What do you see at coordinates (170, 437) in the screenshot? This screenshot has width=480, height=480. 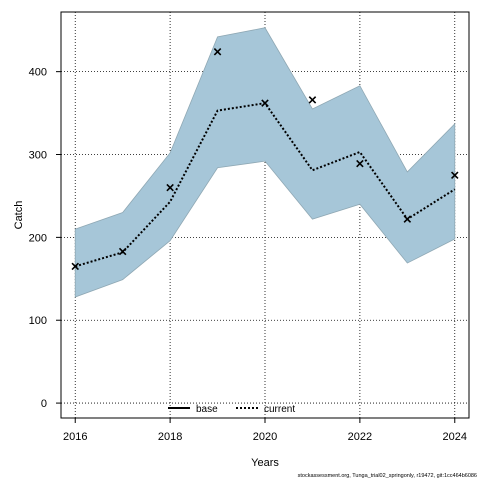 I see `x-tick-label: 2018` at bounding box center [170, 437].